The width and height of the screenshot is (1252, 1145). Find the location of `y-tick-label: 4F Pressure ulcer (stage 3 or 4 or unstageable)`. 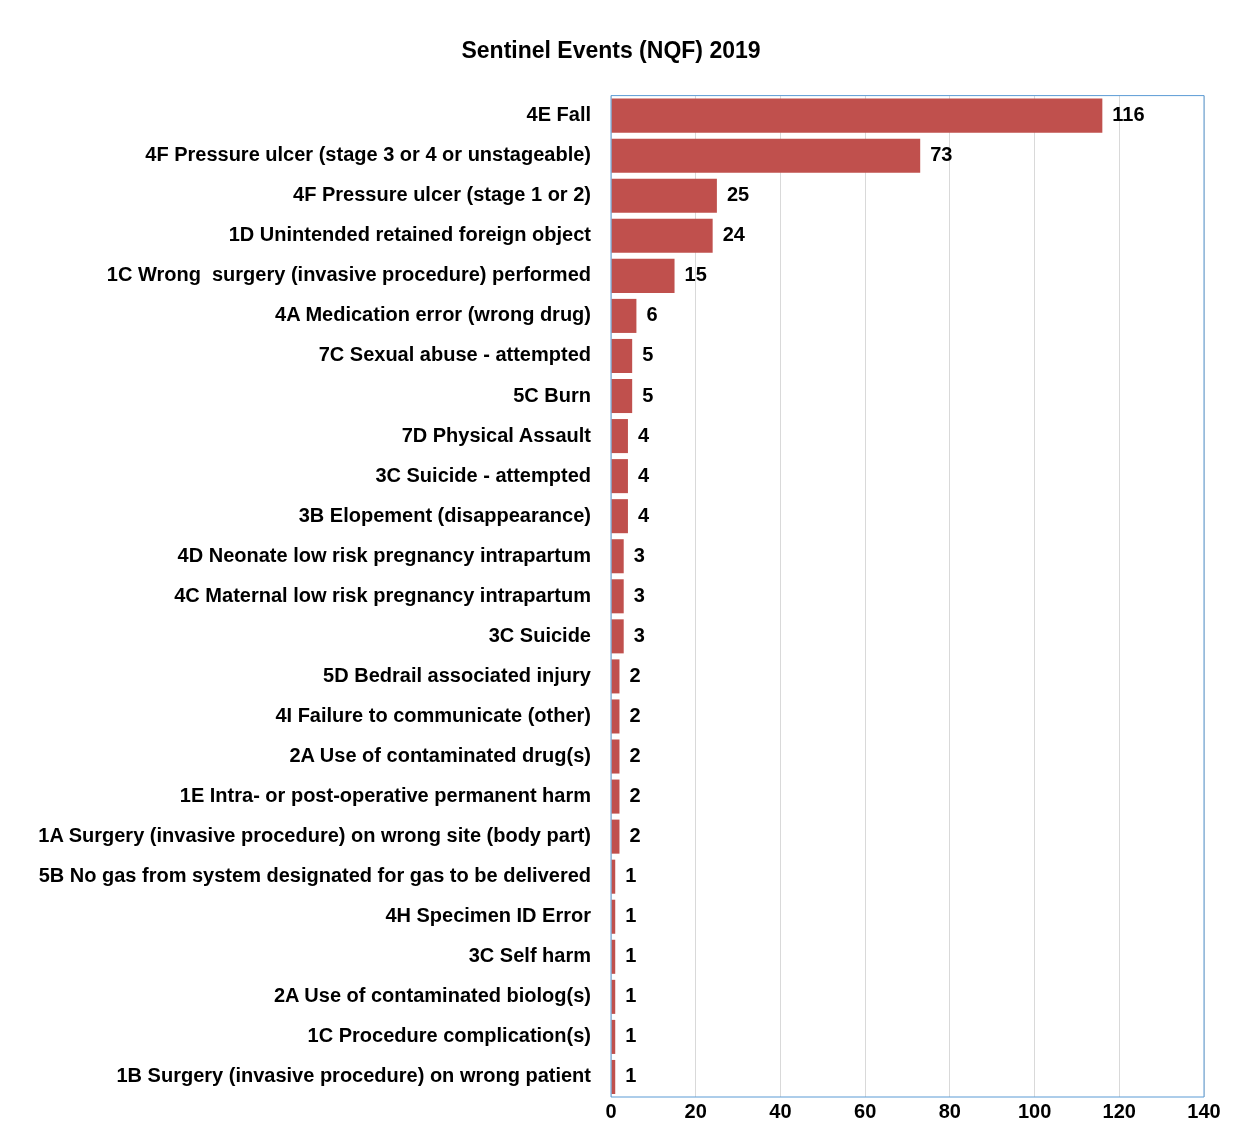

y-tick-label: 4F Pressure ulcer (stage 3 or 4 or unstageable) is located at coordinates (368, 154).